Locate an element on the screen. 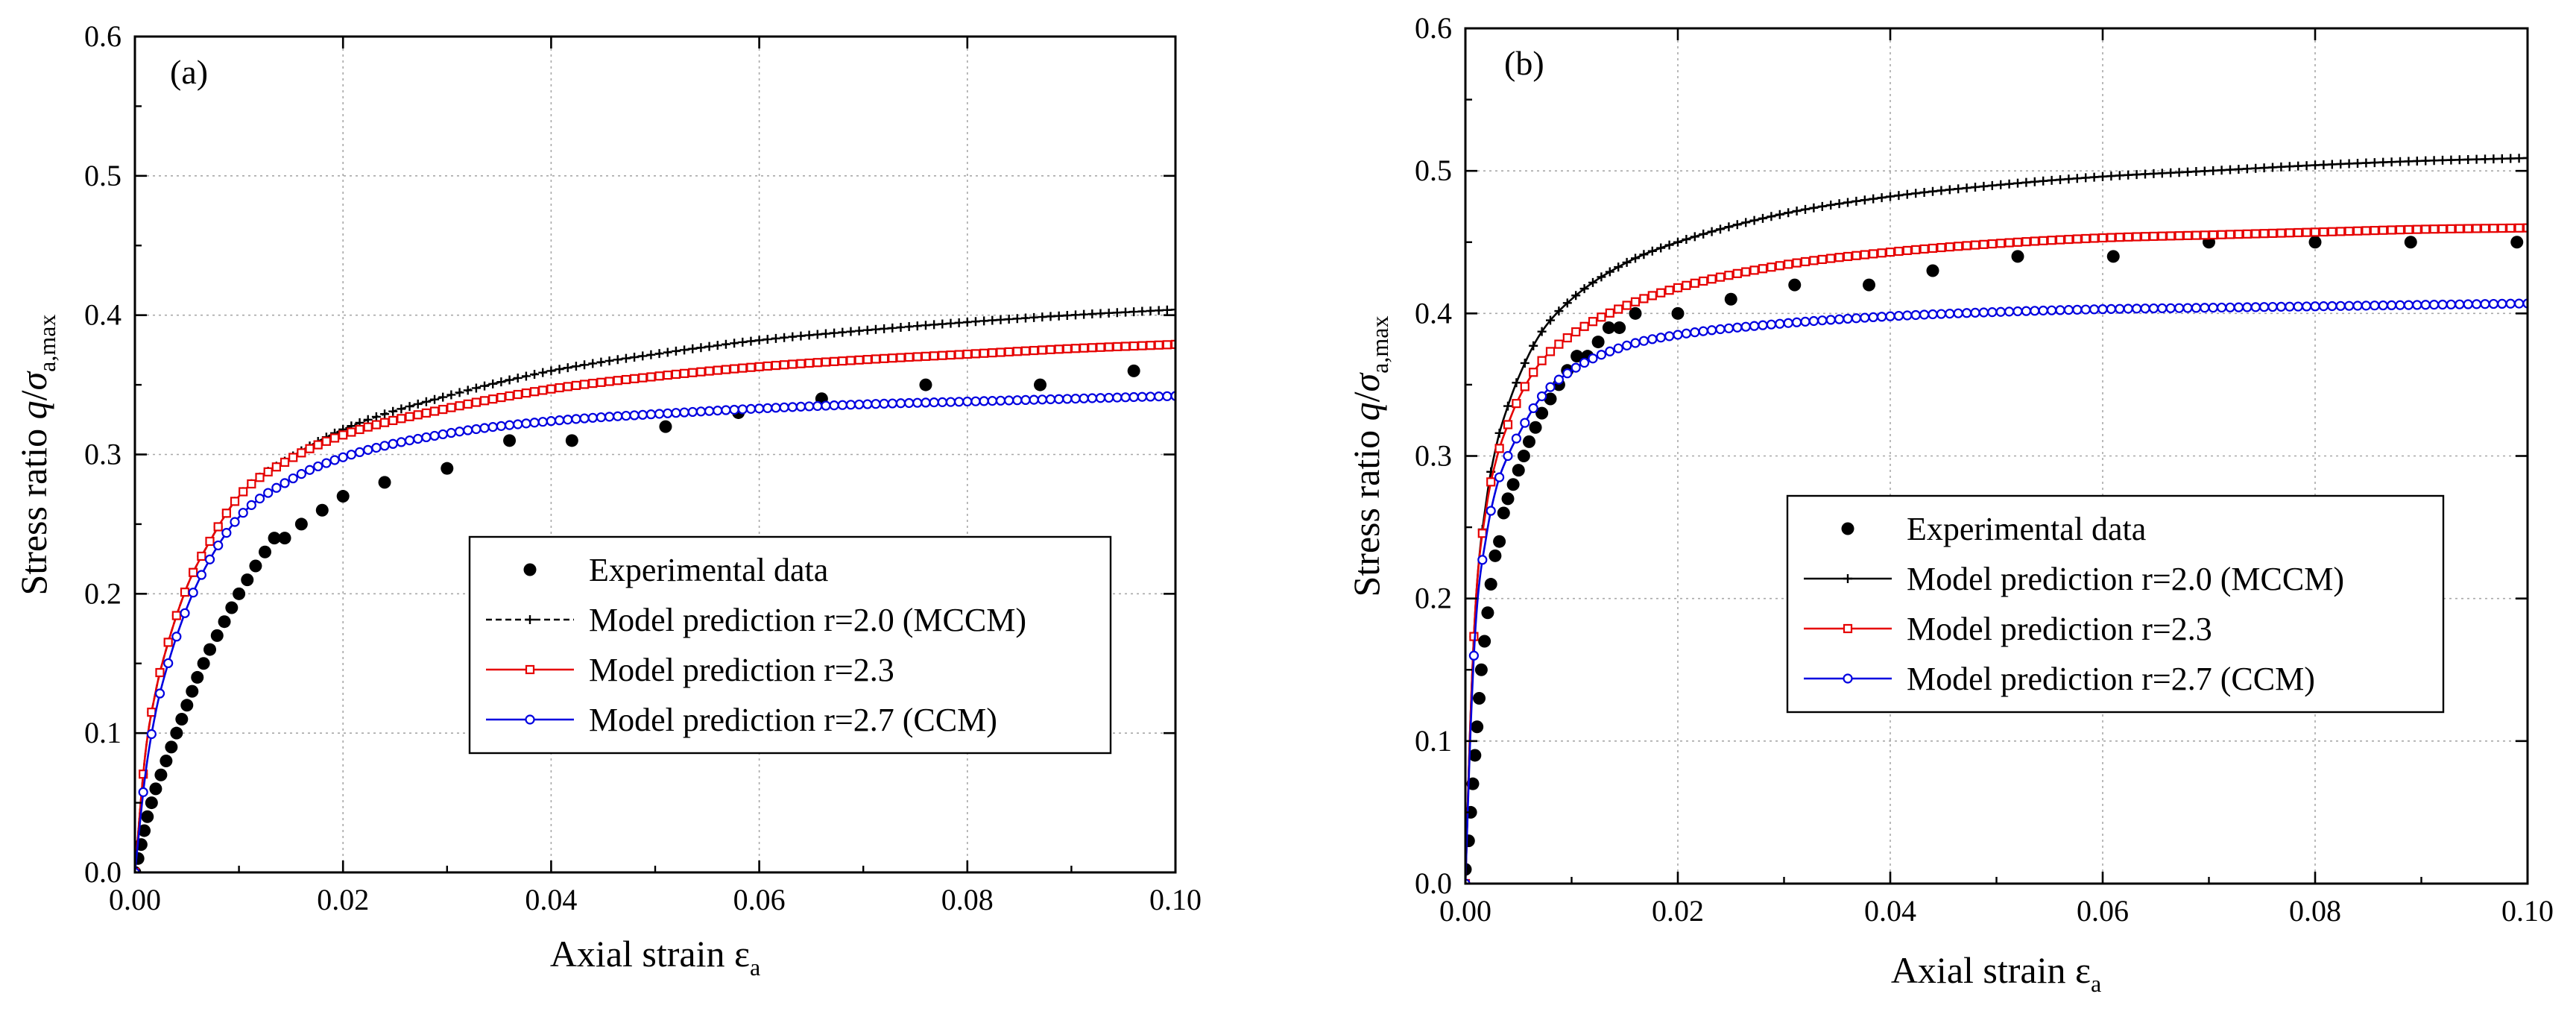 This screenshot has height=1029, width=2576. y-tick-label: 0.3 is located at coordinates (1434, 456).